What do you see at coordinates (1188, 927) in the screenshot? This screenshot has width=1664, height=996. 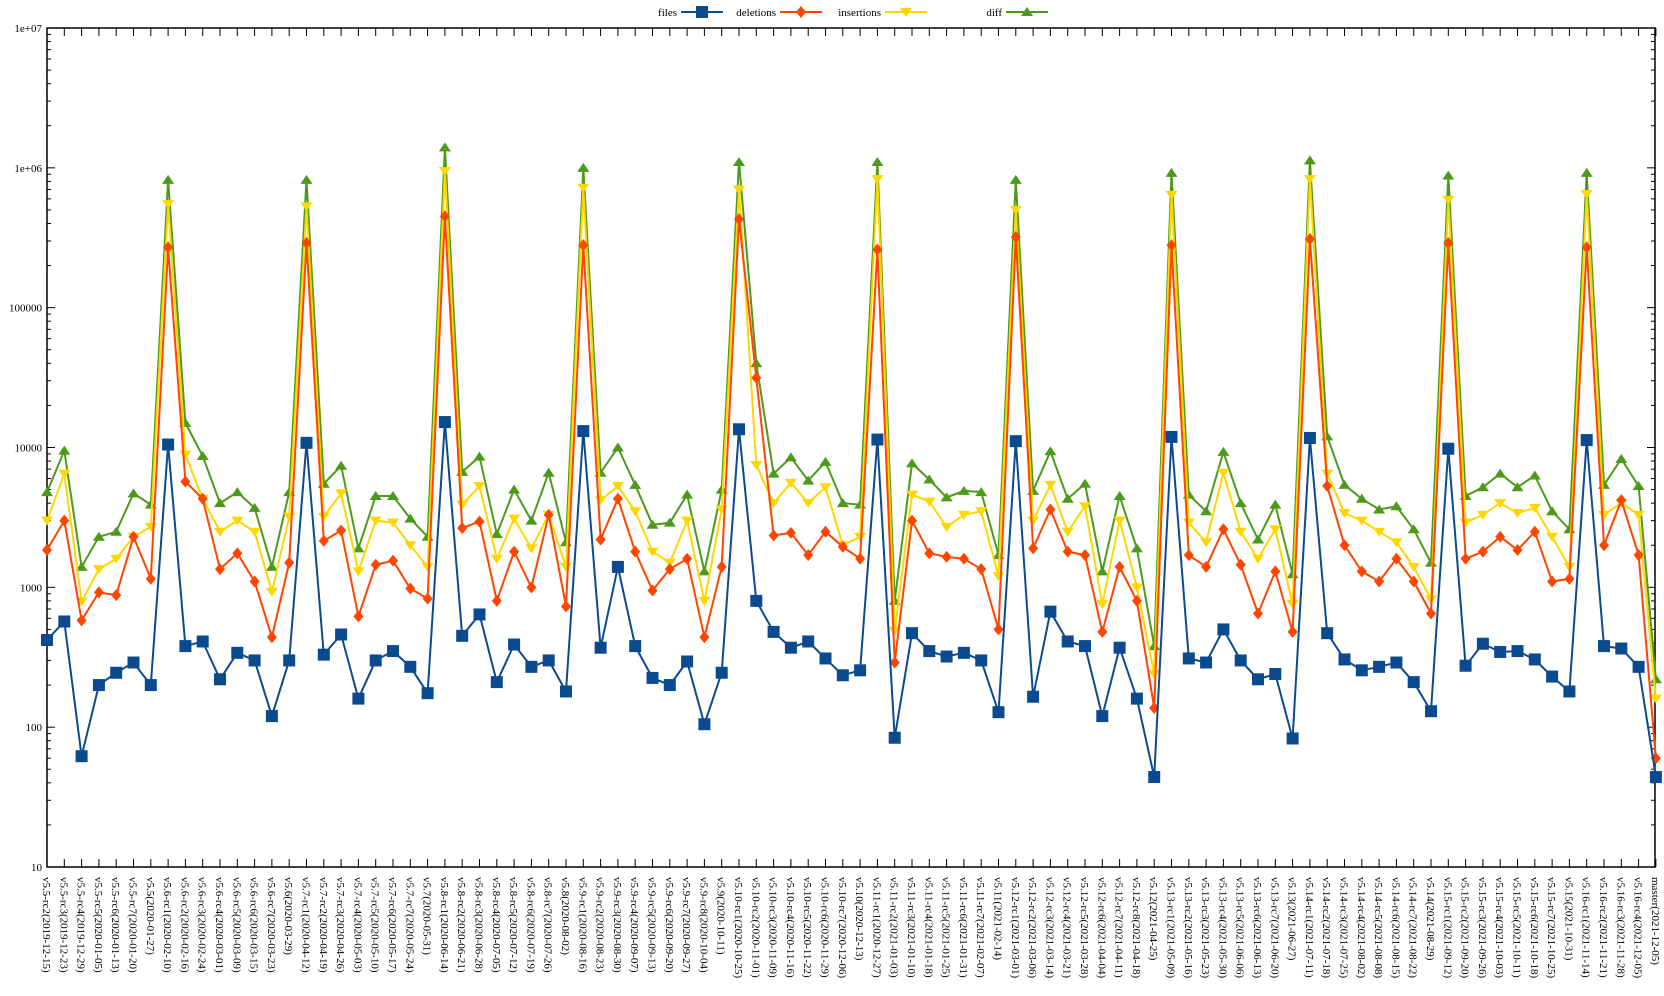 I see `x-tick-label: v5.13-rc2(2021-05-16)` at bounding box center [1188, 927].